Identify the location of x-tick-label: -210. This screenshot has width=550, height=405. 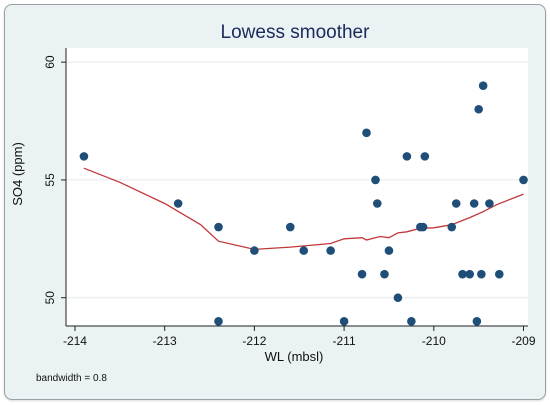
(434, 341).